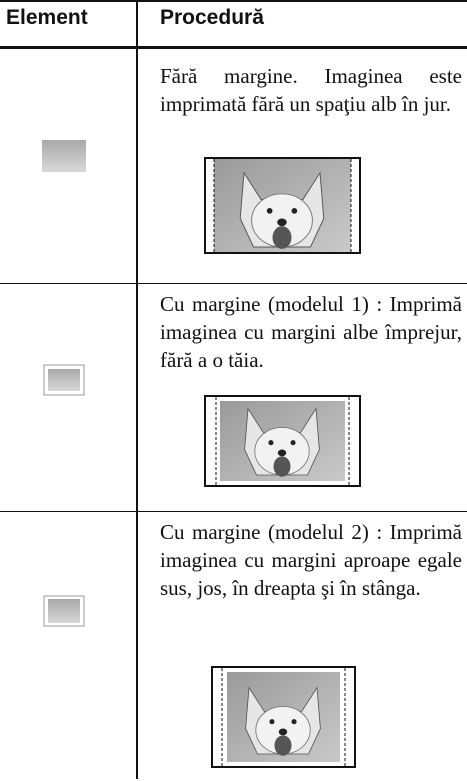  I want to click on top-rule, so click(233, 1).